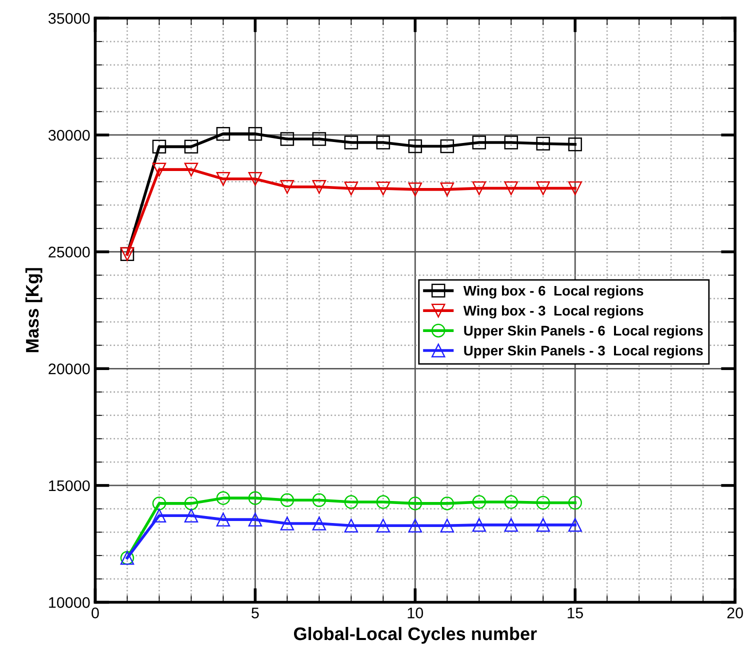 This screenshot has width=744, height=649. I want to click on y-tick-label: 30000, so click(69, 135).